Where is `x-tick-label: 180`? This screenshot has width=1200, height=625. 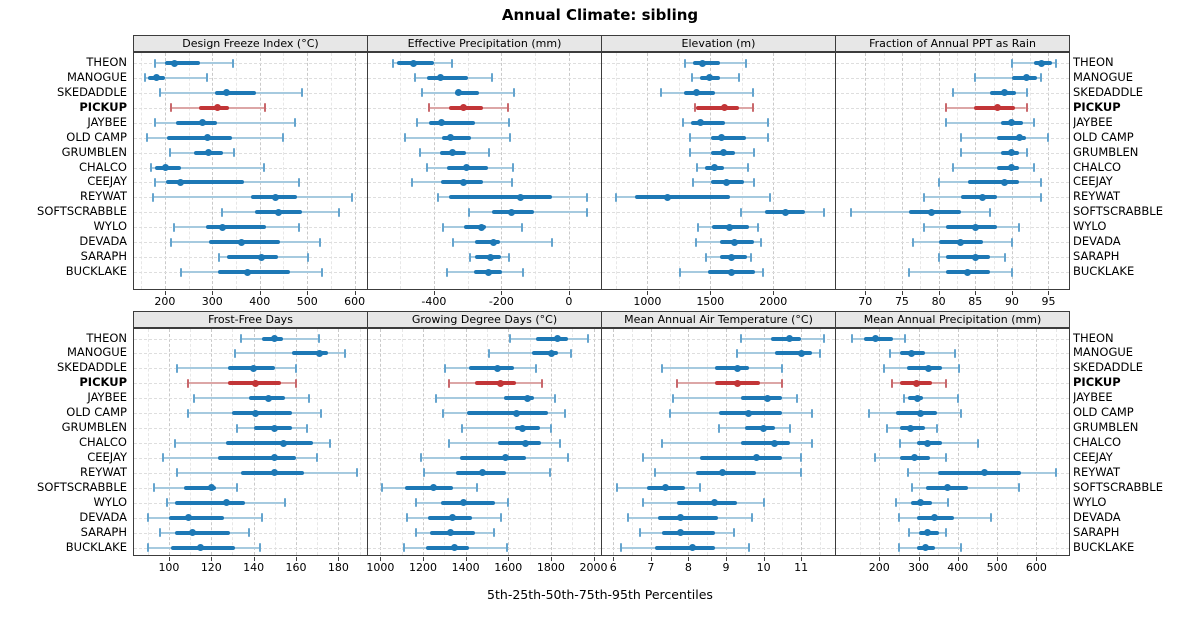 x-tick-label: 180 is located at coordinates (338, 567).